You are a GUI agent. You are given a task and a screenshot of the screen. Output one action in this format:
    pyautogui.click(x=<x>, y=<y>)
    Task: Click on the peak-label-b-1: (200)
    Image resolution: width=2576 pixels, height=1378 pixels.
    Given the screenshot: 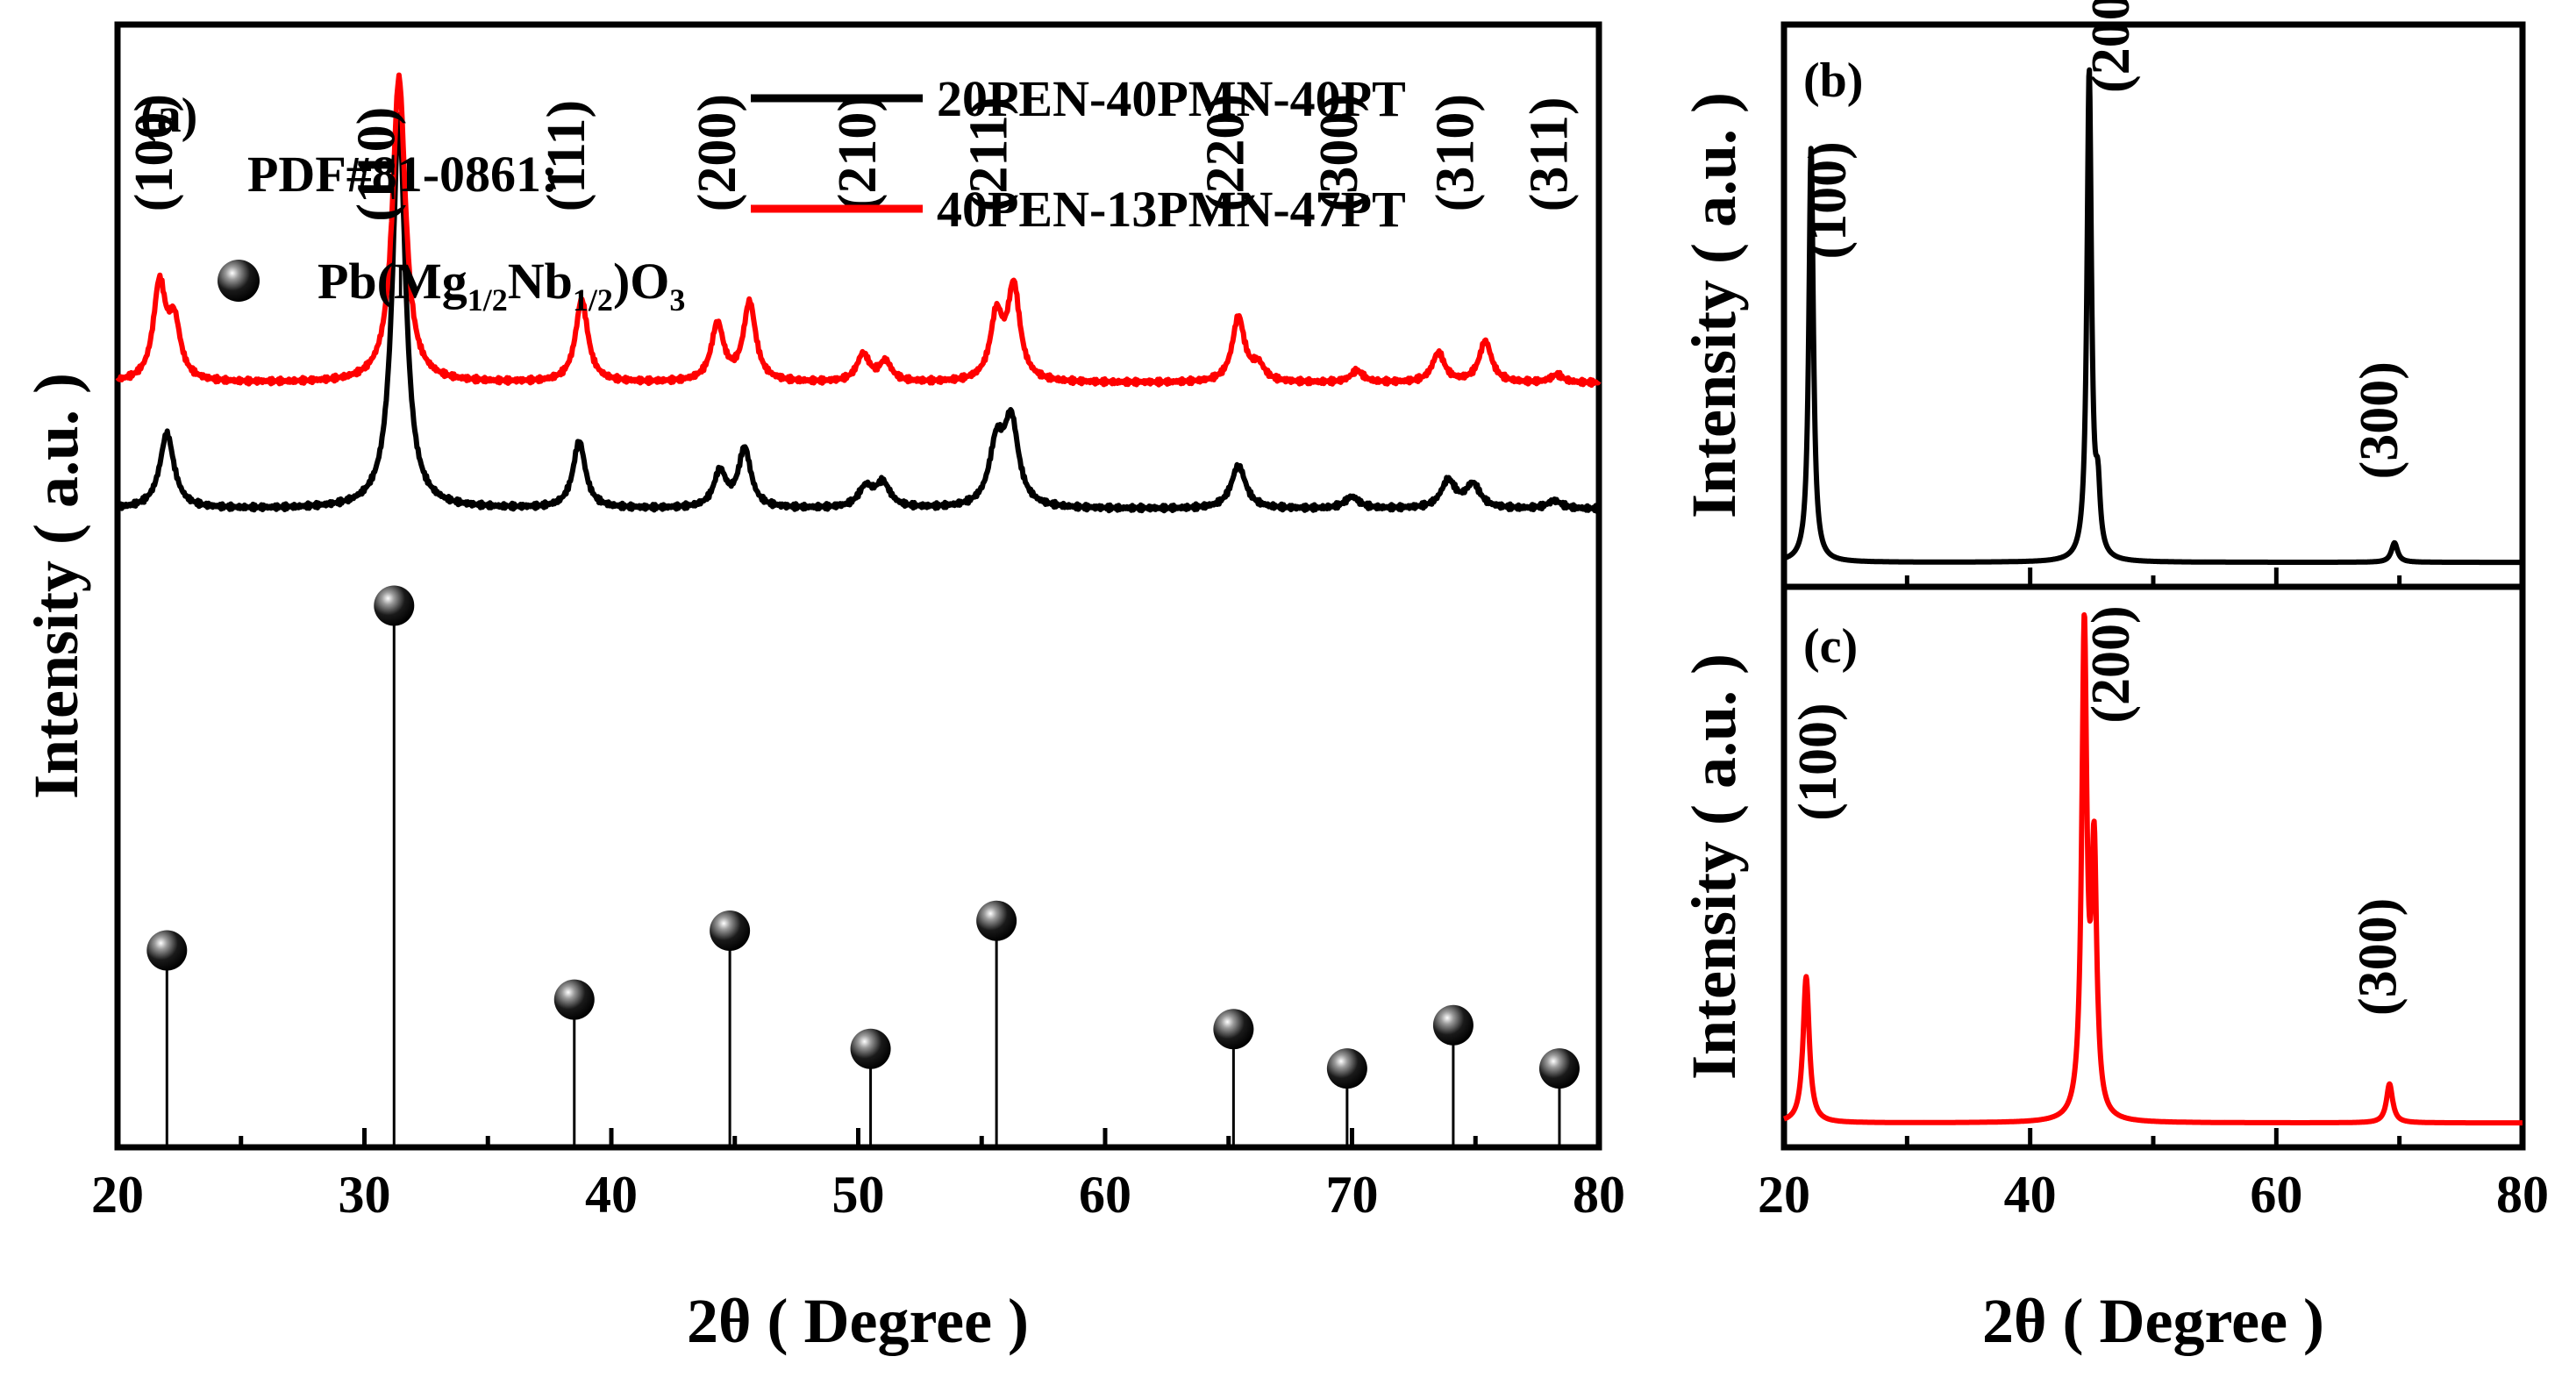 What is the action you would take?
    pyautogui.click(x=2111, y=46)
    